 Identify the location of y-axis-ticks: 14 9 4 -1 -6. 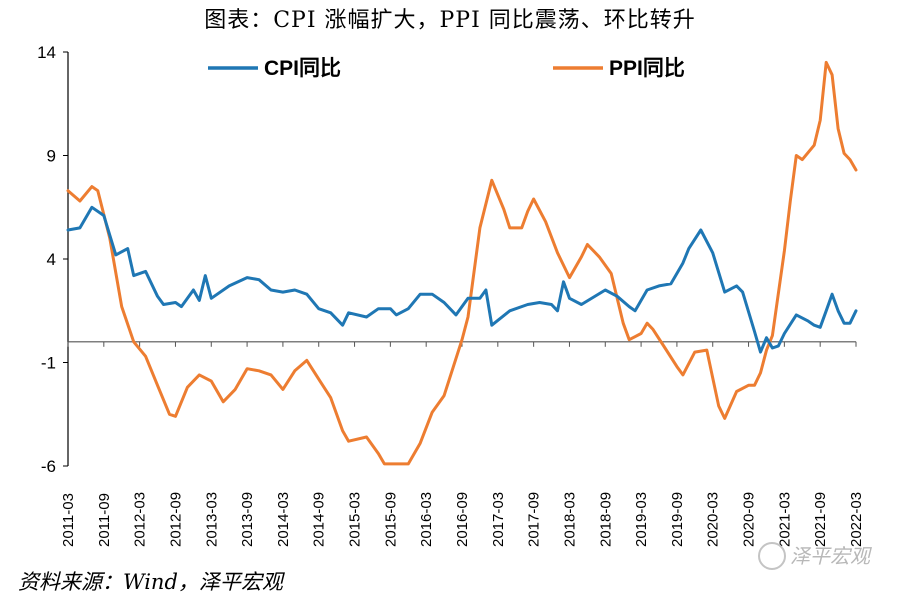
(52, 259).